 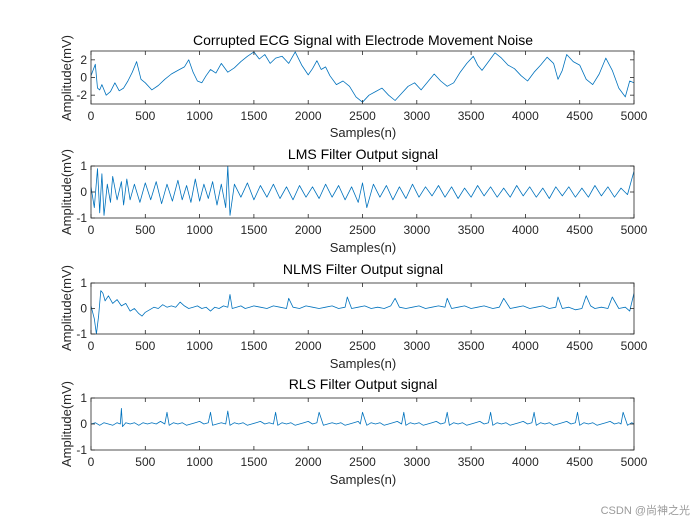 I want to click on subplot-4-ytick-label: 1, so click(x=83, y=398).